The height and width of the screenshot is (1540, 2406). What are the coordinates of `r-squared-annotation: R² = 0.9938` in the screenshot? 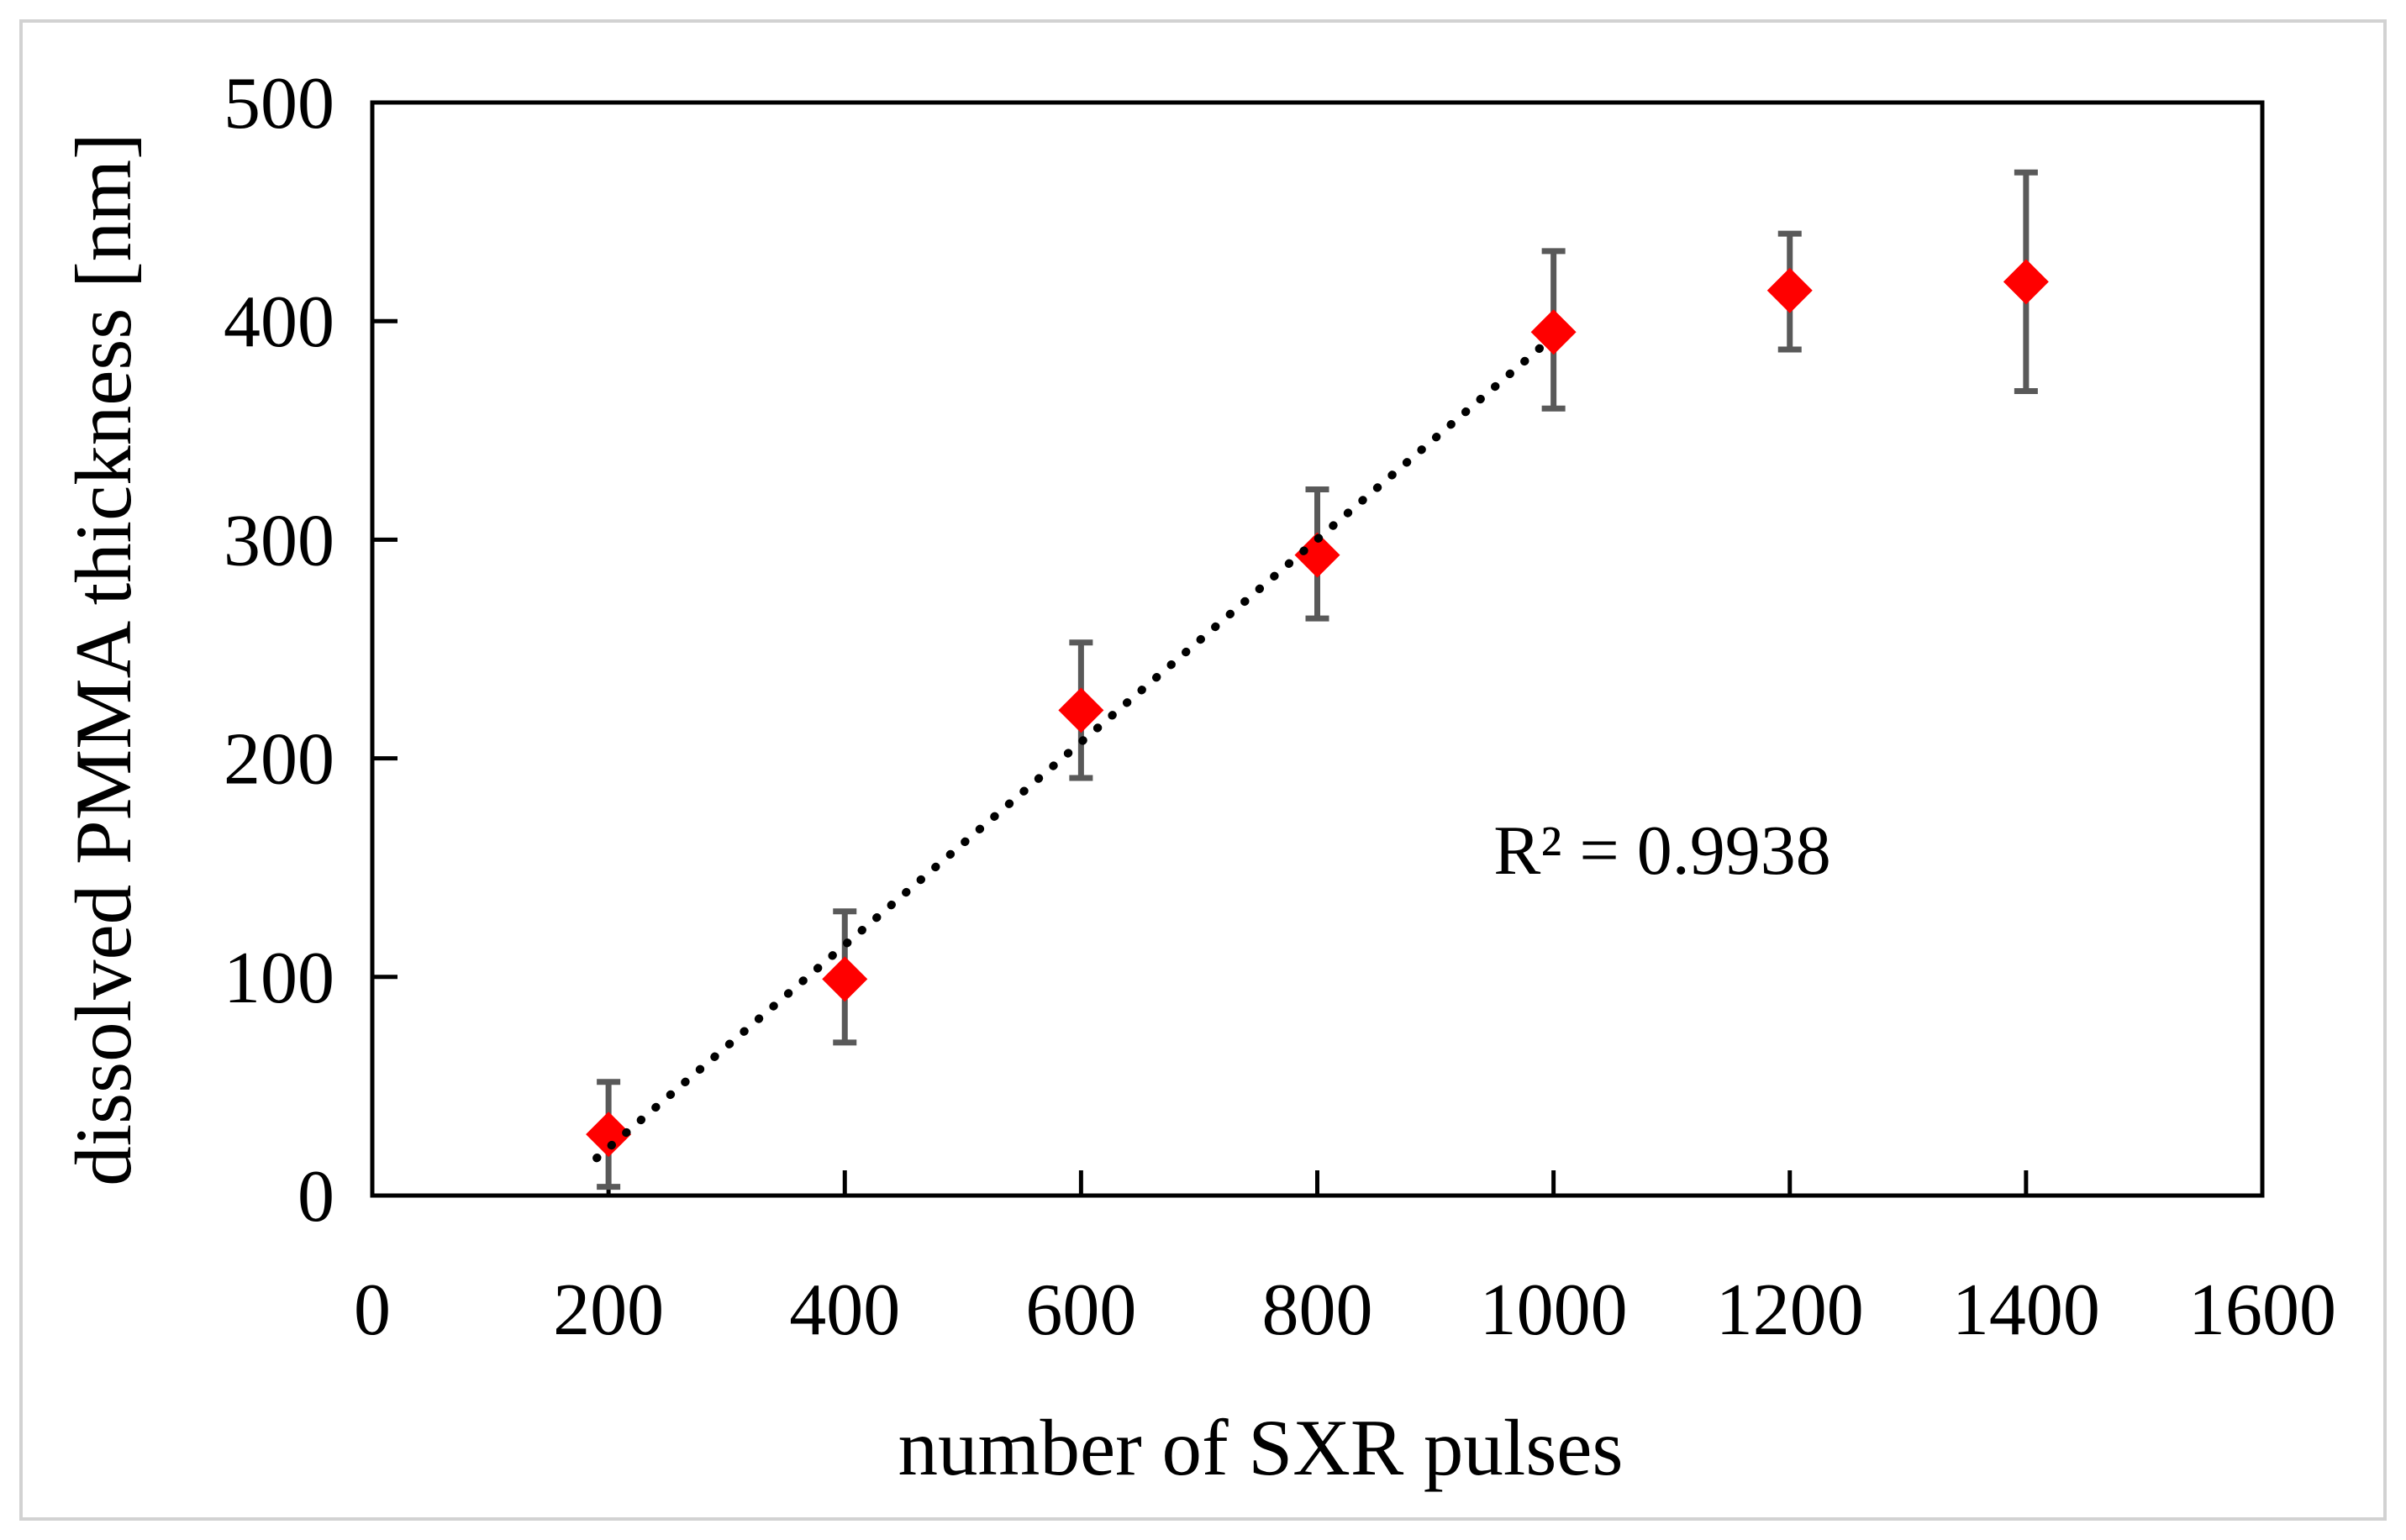 It's located at (1662, 851).